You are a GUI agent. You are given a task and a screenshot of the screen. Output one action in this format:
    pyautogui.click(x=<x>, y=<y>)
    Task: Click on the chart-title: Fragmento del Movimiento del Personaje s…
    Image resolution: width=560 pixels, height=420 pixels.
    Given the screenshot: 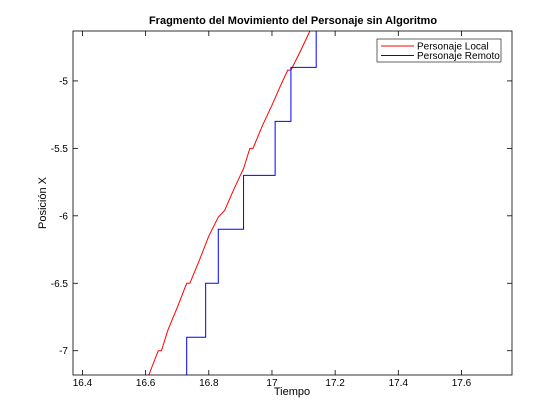 What is the action you would take?
    pyautogui.click(x=293, y=21)
    